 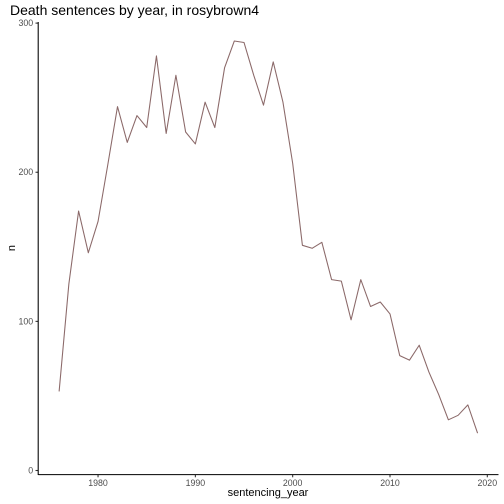 What do you see at coordinates (29, 246) in the screenshot?
I see `y-axis-ticks: 0 100 200 300` at bounding box center [29, 246].